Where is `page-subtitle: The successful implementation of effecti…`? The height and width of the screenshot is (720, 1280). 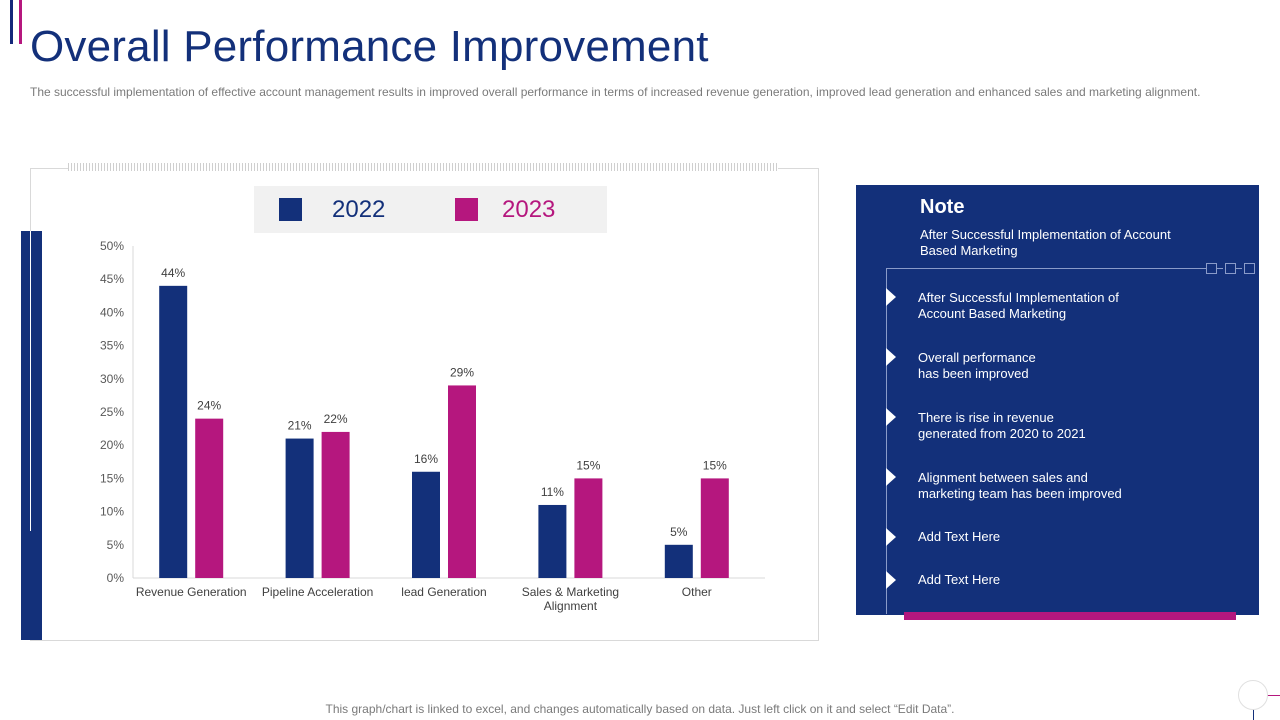 page-subtitle: The successful implementation of effecti… is located at coordinates (615, 92).